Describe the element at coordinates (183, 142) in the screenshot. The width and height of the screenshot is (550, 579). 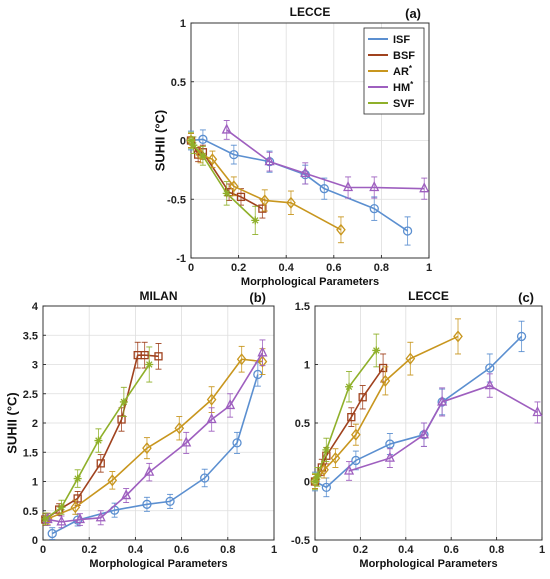
I see `y-tick-label: 0` at that location.